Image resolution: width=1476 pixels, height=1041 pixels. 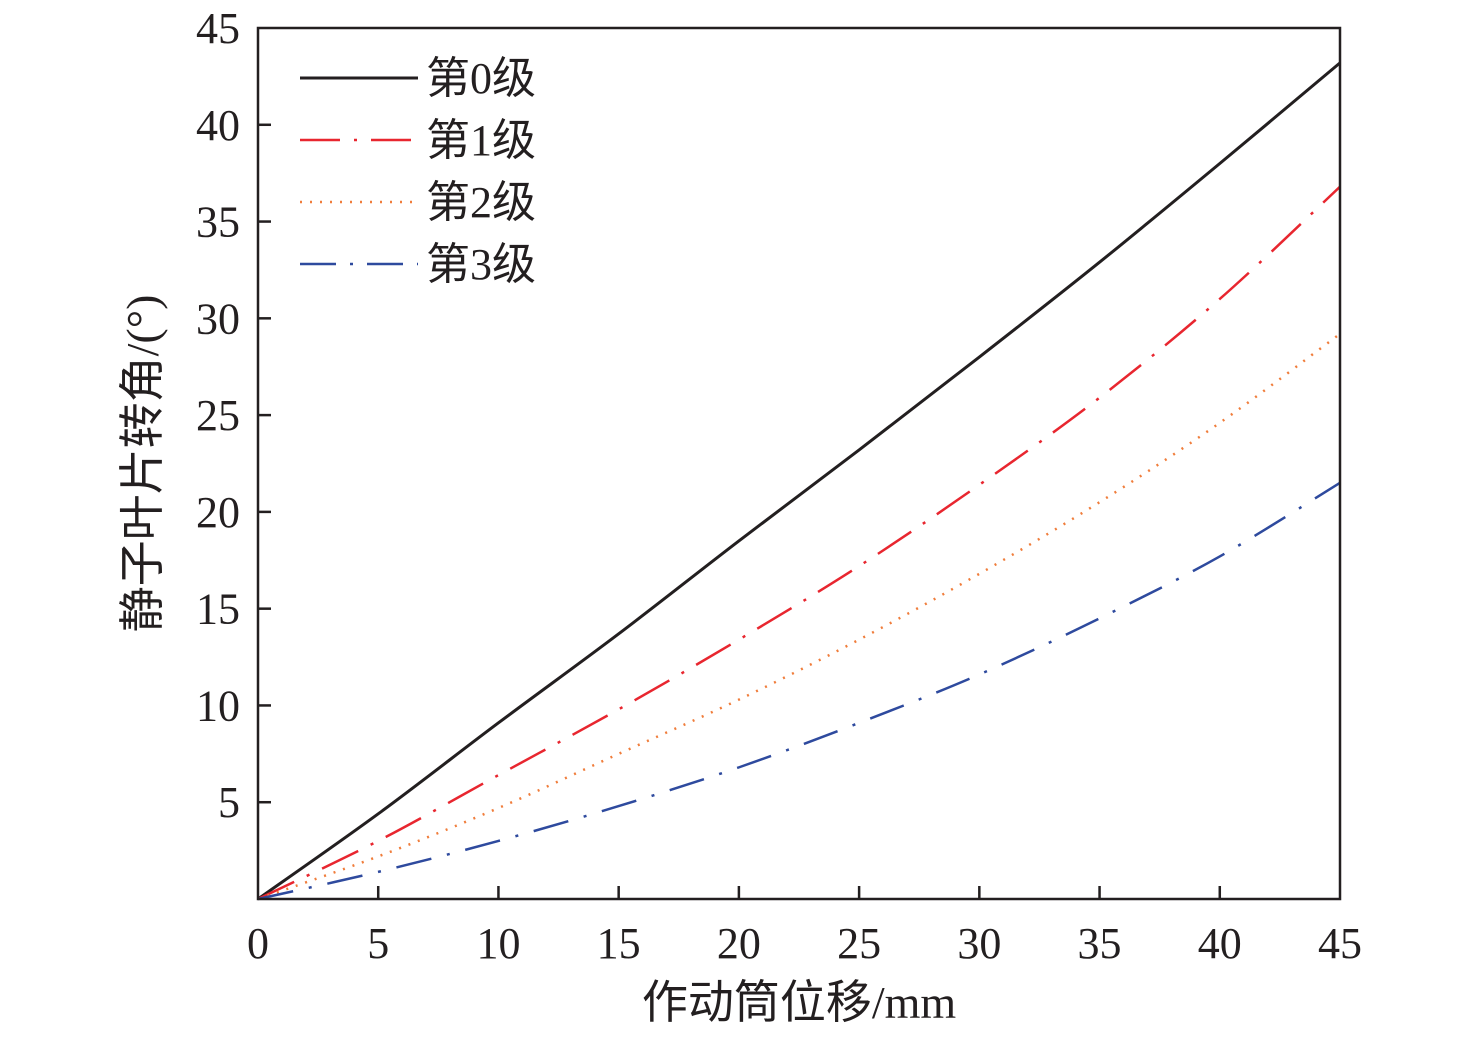 What do you see at coordinates (218, 318) in the screenshot?
I see `y-tick-label: 30` at bounding box center [218, 318].